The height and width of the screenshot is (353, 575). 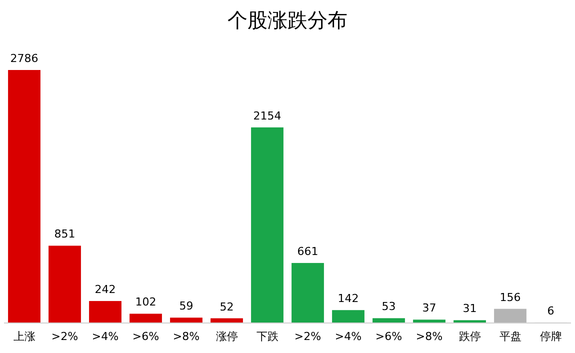 What do you see at coordinates (227, 336) in the screenshot?
I see `x-tick-label: 涨停` at bounding box center [227, 336].